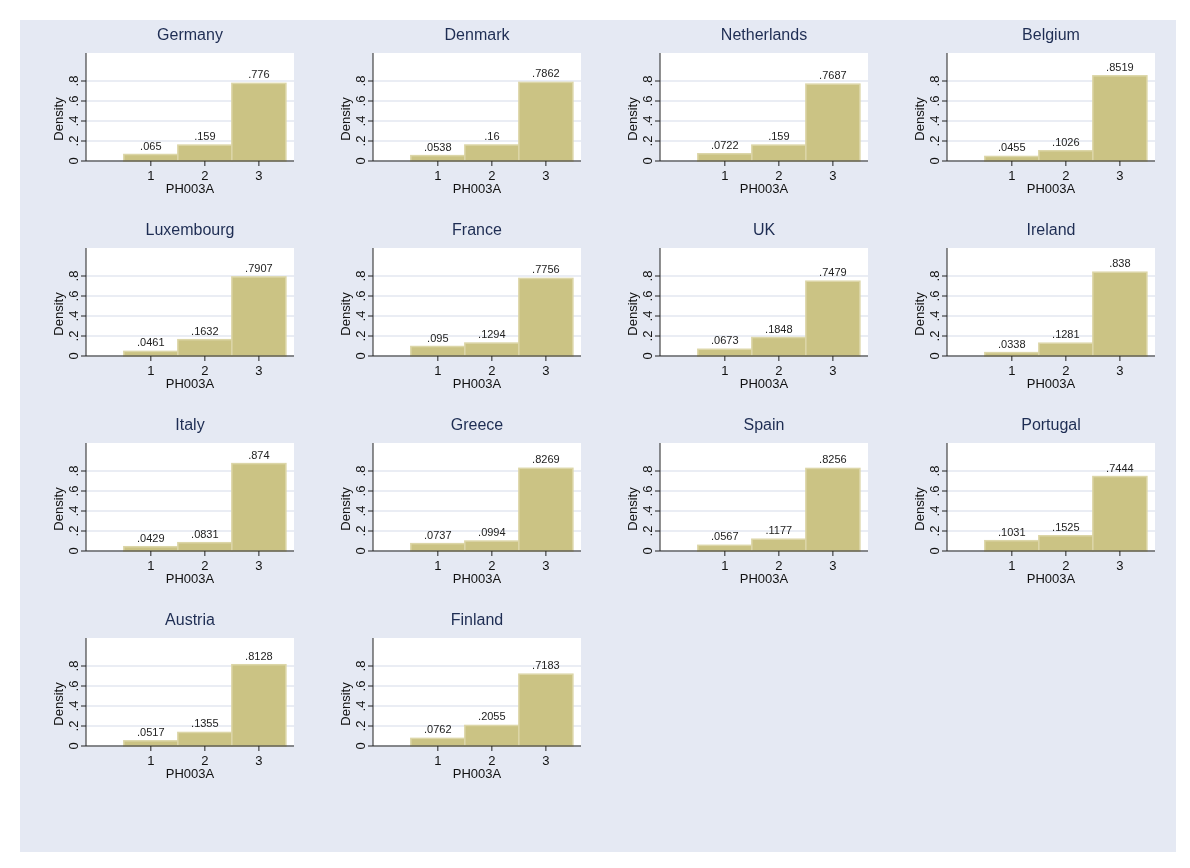 Image resolution: width=1190 pixels, height=868 pixels. I want to click on data-label: .8128, so click(259, 655).